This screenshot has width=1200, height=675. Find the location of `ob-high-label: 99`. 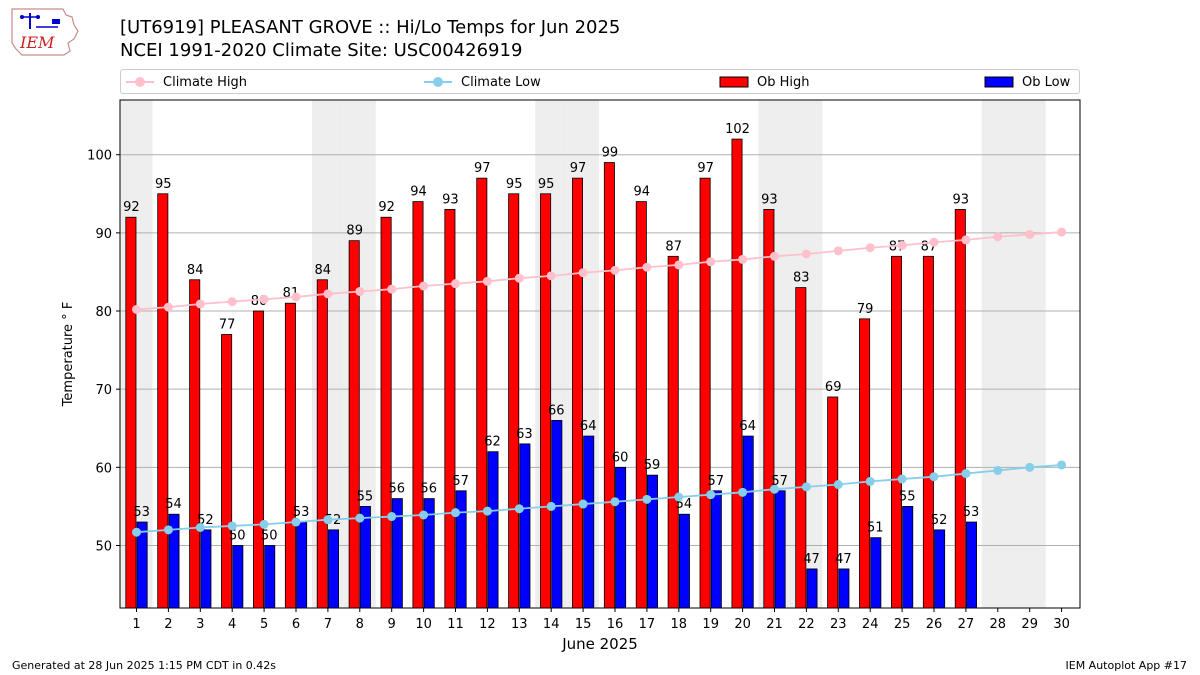

ob-high-label: 99 is located at coordinates (610, 153).